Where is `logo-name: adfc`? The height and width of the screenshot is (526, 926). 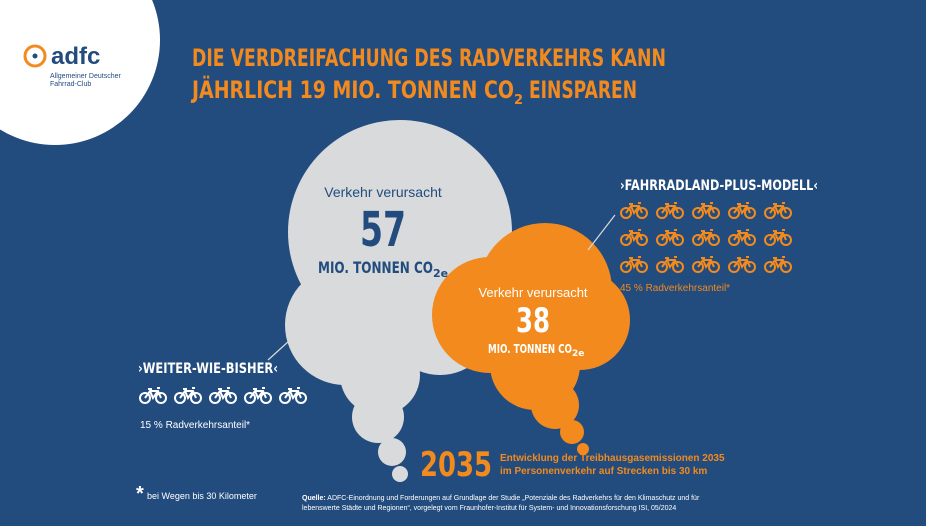
logo-name: adfc is located at coordinates (75, 56).